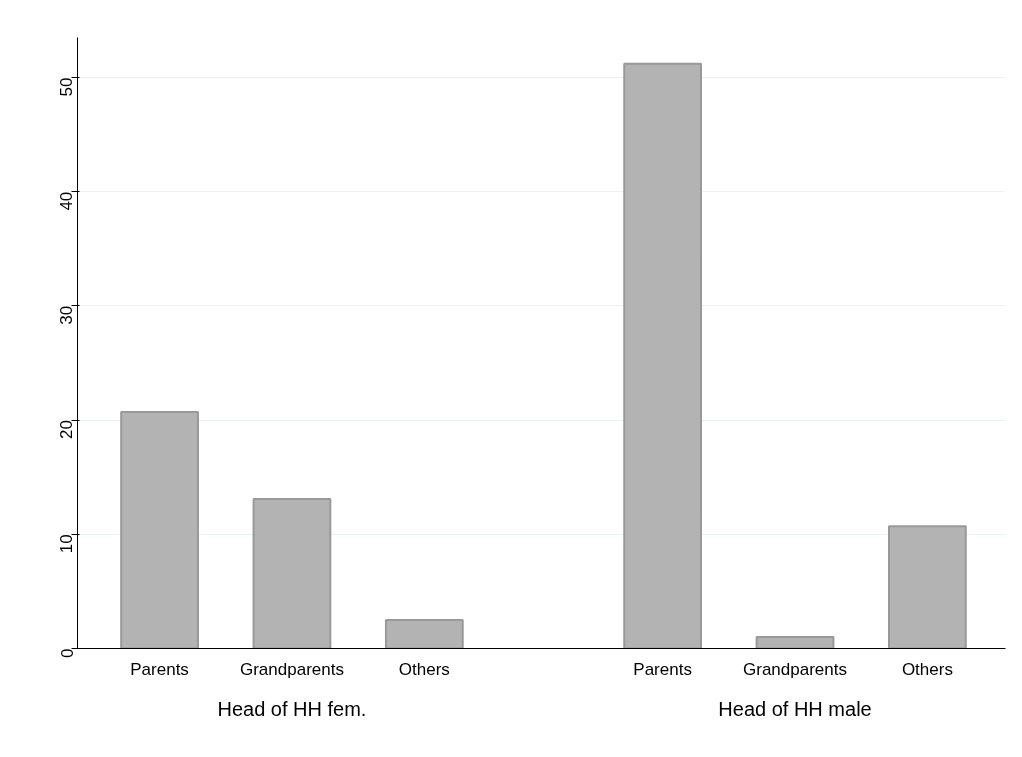 Image resolution: width=1022 pixels, height=757 pixels. What do you see at coordinates (67, 653) in the screenshot?
I see `y-tick-label: 0` at bounding box center [67, 653].